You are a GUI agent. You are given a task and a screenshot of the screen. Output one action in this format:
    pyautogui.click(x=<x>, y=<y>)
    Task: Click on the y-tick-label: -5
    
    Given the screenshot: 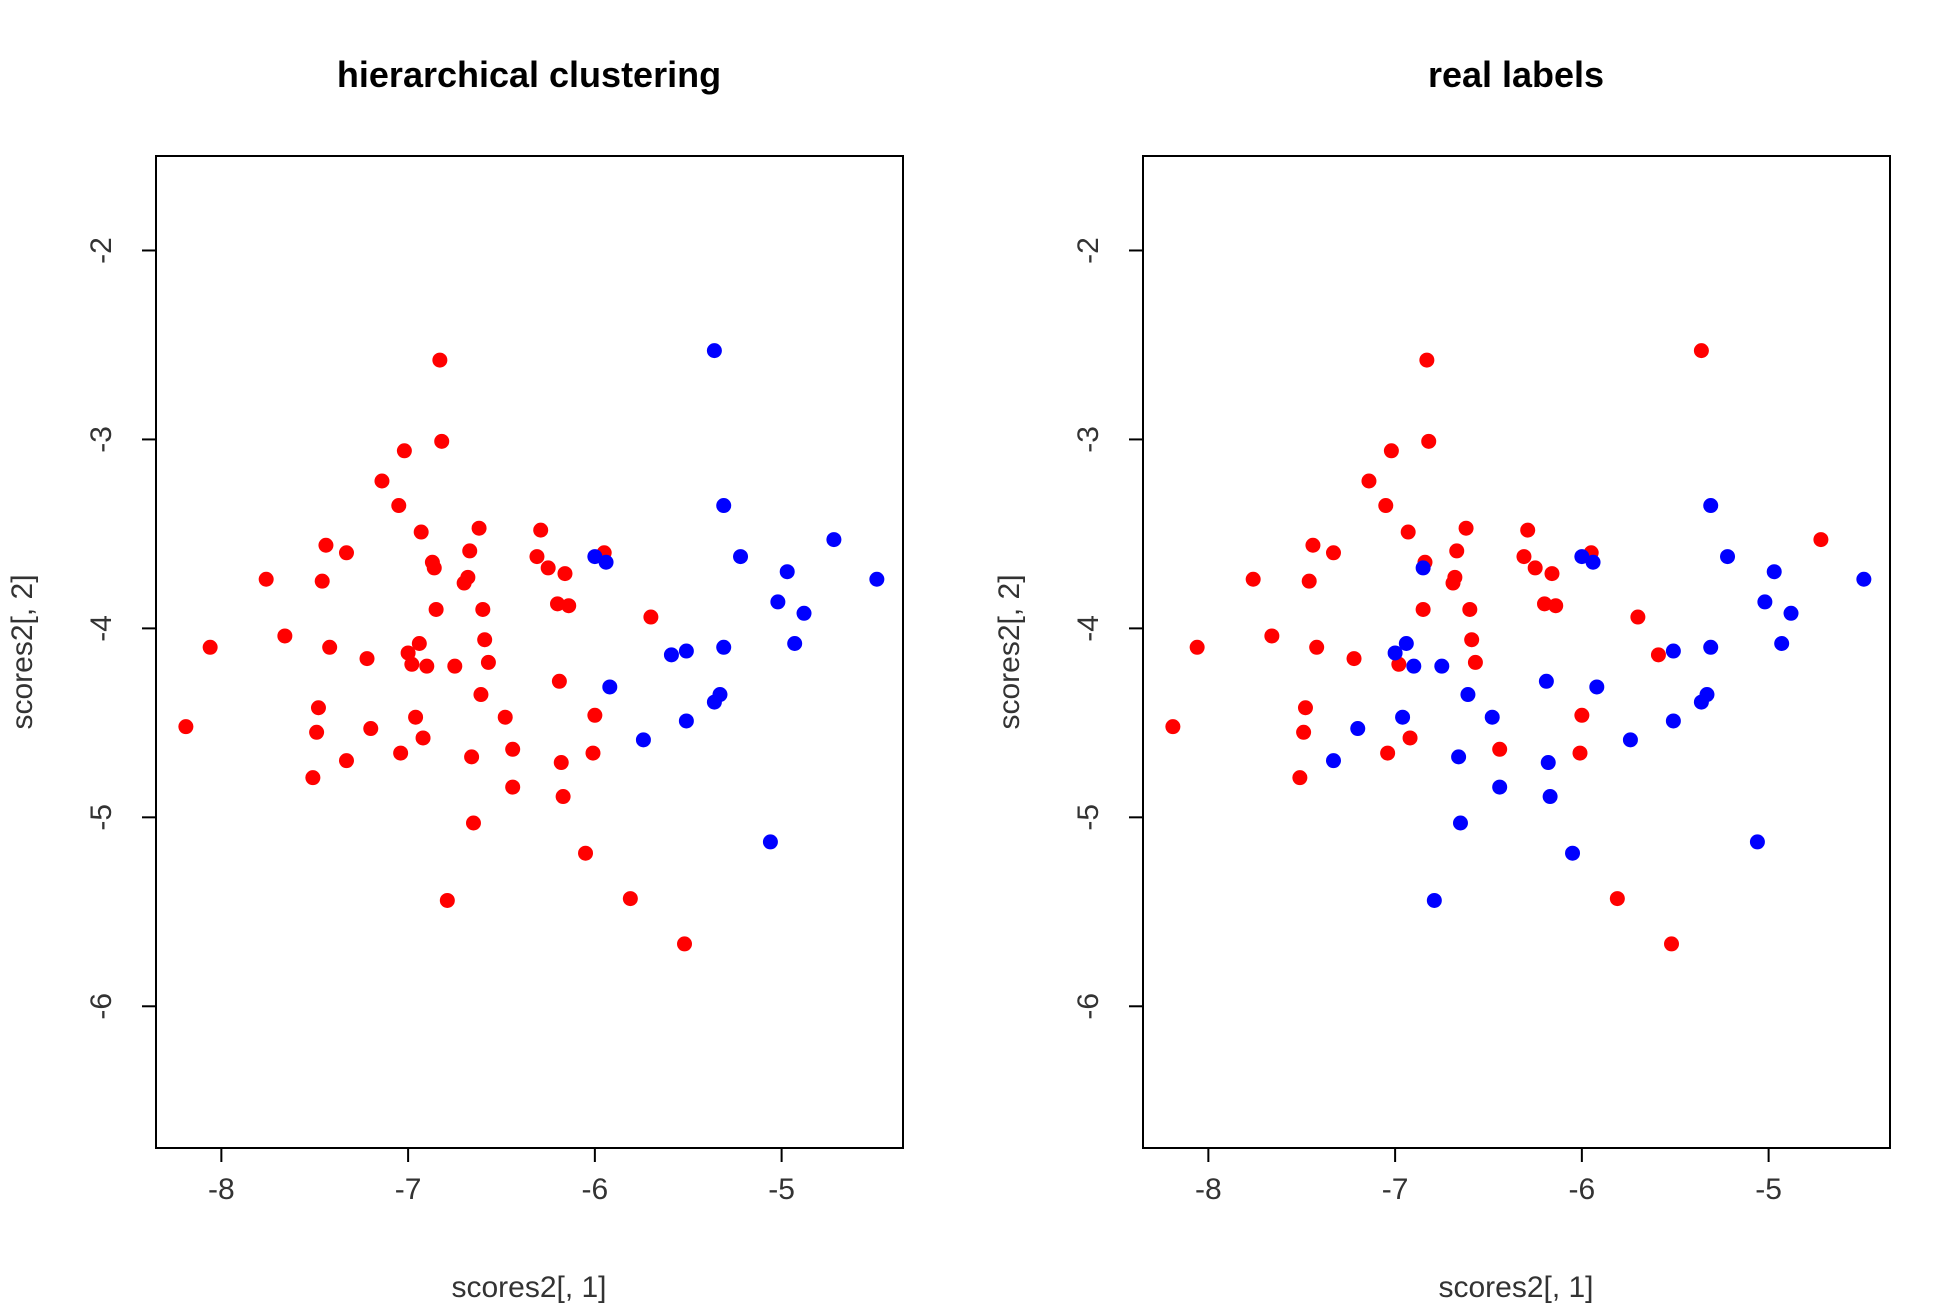 What is the action you would take?
    pyautogui.click(x=1088, y=817)
    